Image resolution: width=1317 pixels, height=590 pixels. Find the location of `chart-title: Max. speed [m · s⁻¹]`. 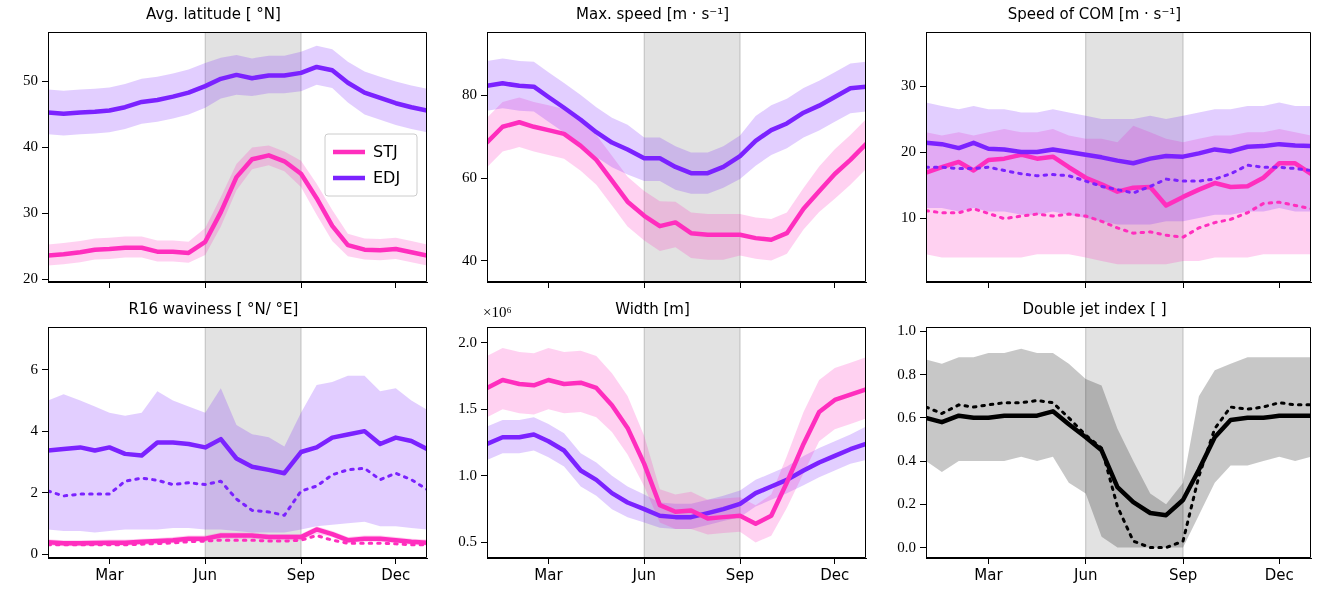

chart-title: Max. speed [m · s⁻¹] is located at coordinates (652, 13).